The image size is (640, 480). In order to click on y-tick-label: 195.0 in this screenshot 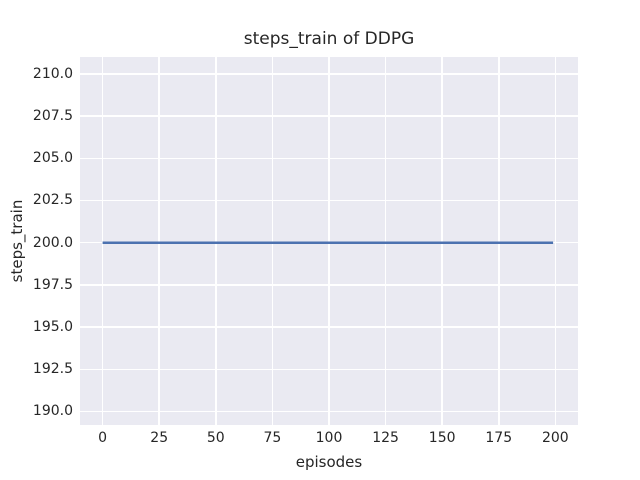, I will do `click(52, 327)`.